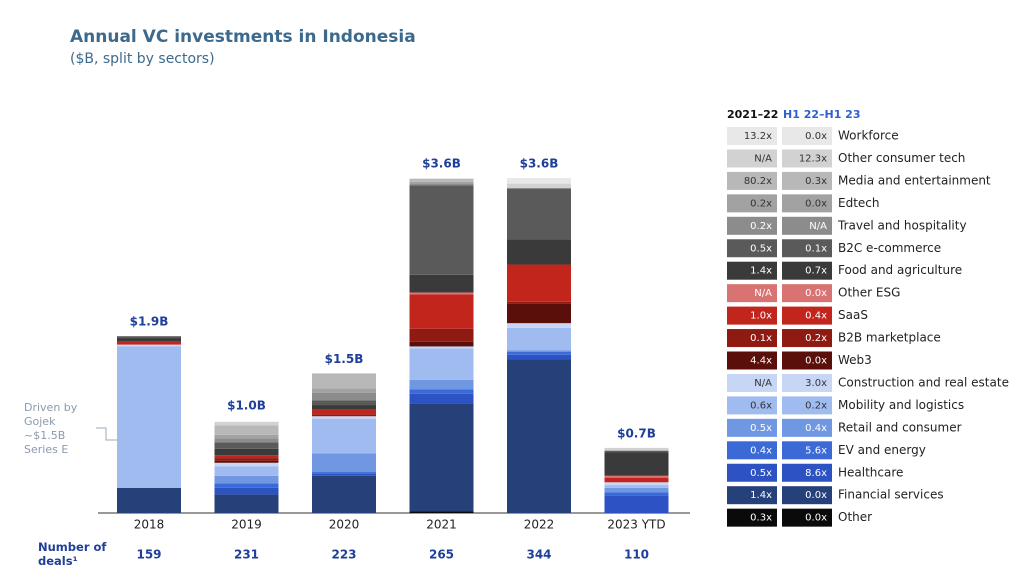 This screenshot has height=582, width=1024. Describe the element at coordinates (538, 555) in the screenshot. I see `deals-value: 344` at that location.